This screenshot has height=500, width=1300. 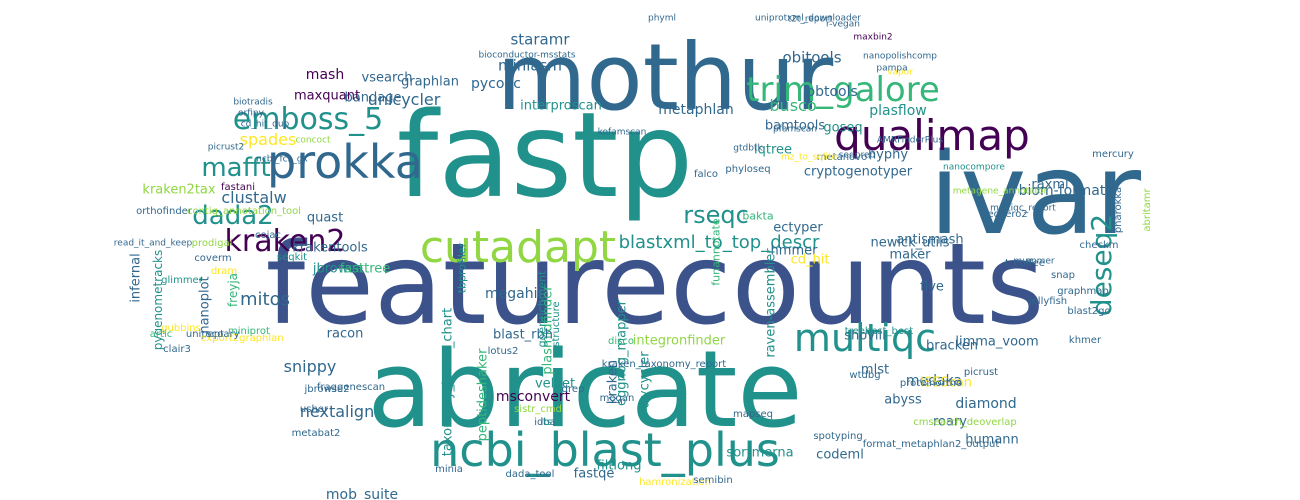 I want to click on word-cloud-word: contig_annotation_tool, so click(x=244, y=211).